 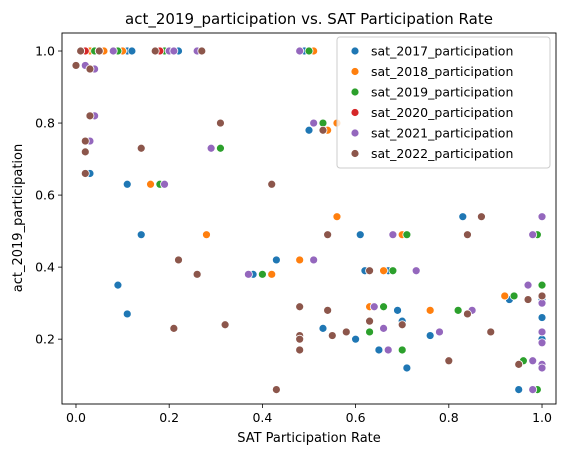 What do you see at coordinates (18, 218) in the screenshot?
I see `y-axis-label: act_2019_participation` at bounding box center [18, 218].